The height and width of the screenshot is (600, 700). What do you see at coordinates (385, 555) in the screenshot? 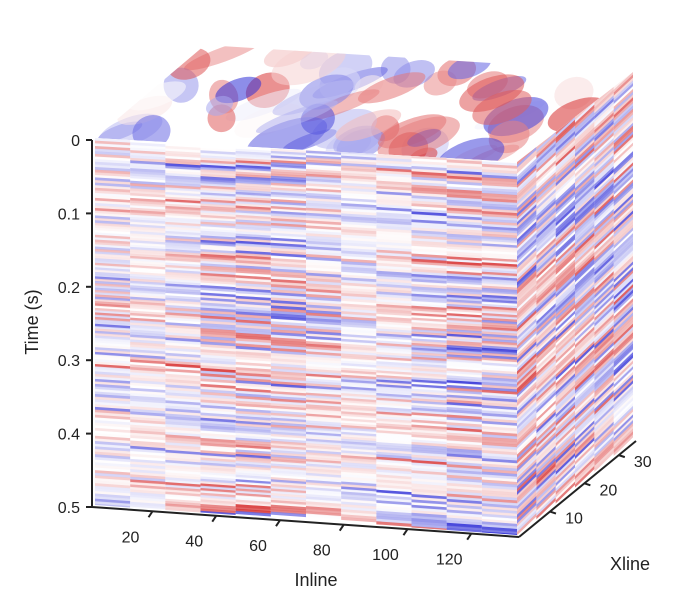
I see `inline-tick-label: 100` at bounding box center [385, 555].